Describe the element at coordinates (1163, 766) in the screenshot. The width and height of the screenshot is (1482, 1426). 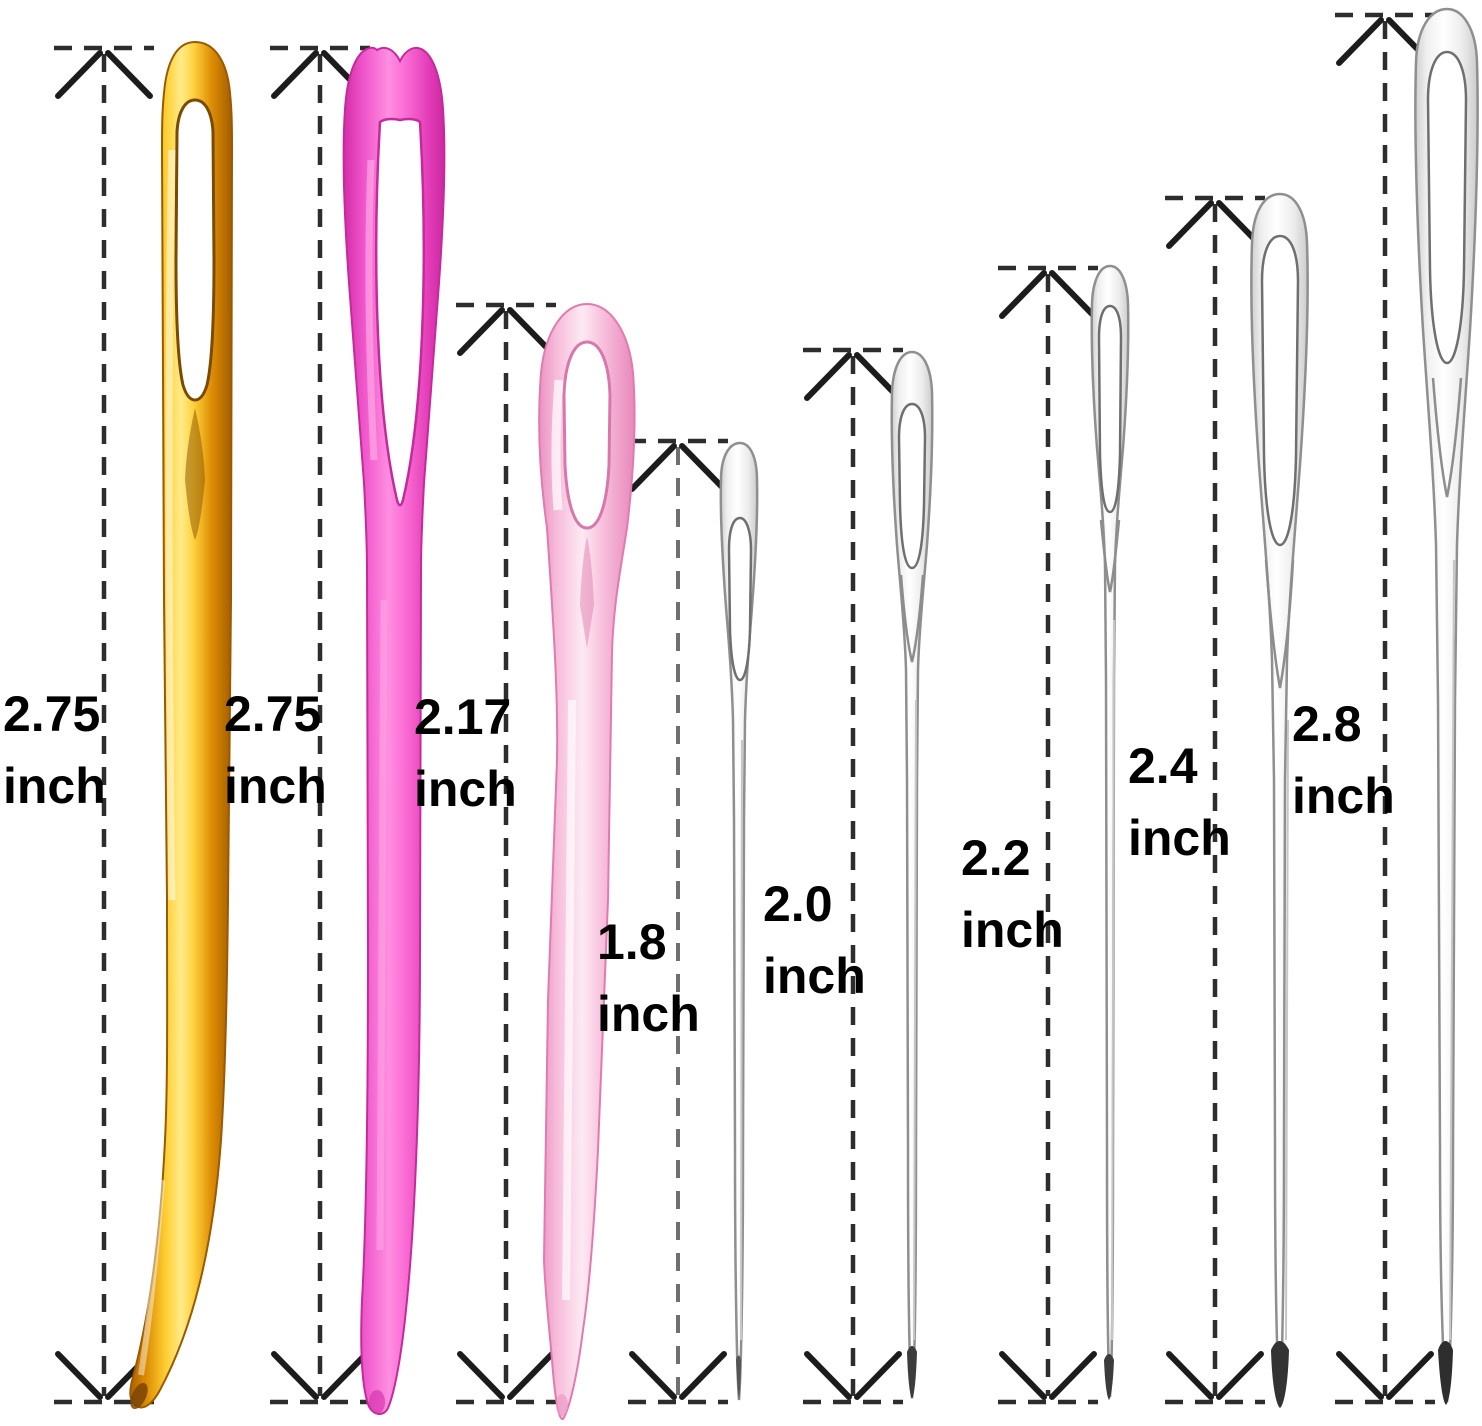
I see `size-value: 2.4` at that location.